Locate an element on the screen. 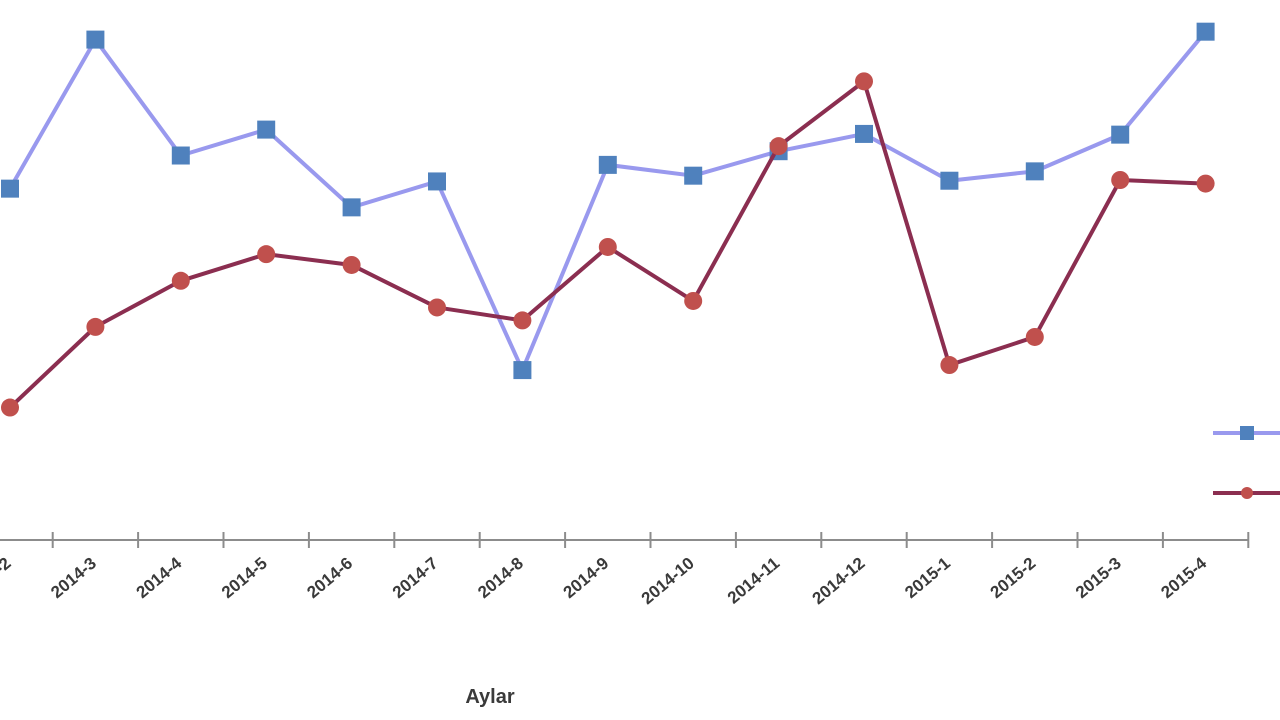 The width and height of the screenshot is (1280, 720). x-tick-label: 2014-12 is located at coordinates (839, 581).